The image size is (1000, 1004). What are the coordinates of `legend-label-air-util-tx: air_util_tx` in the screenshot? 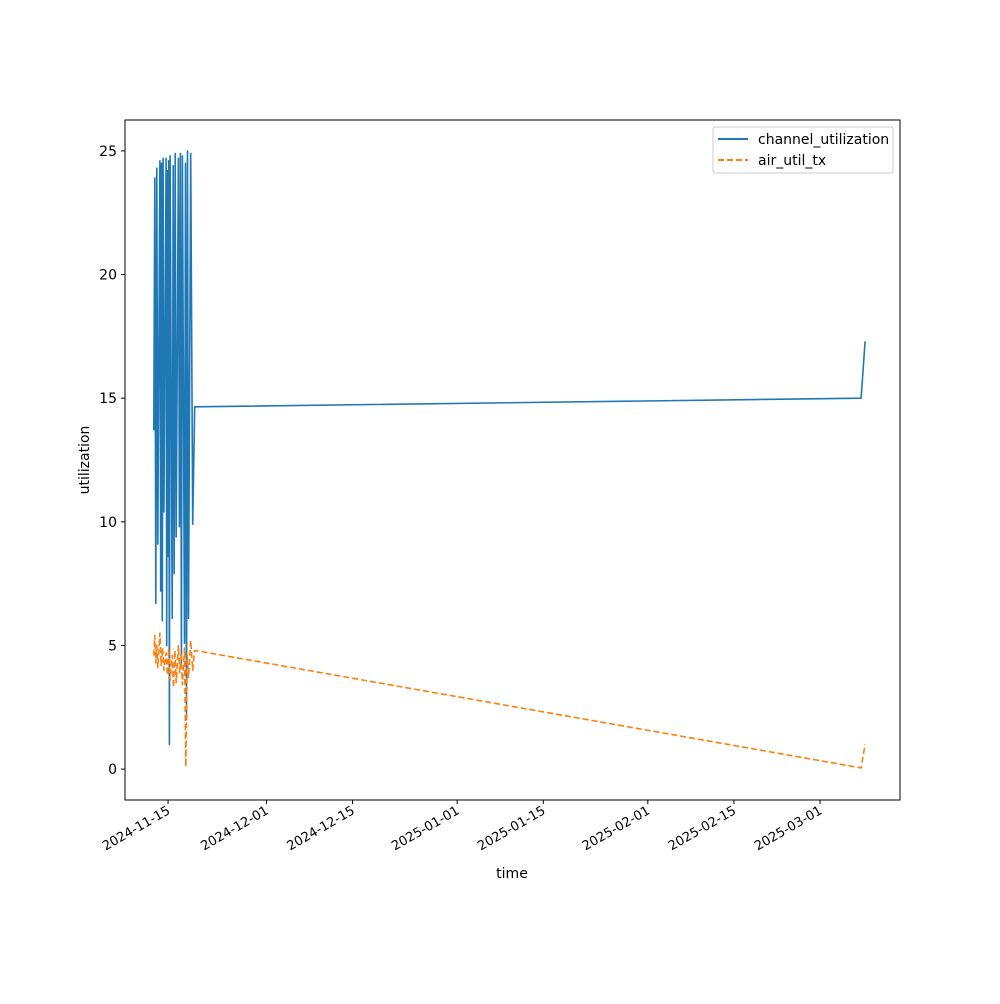 It's located at (792, 161).